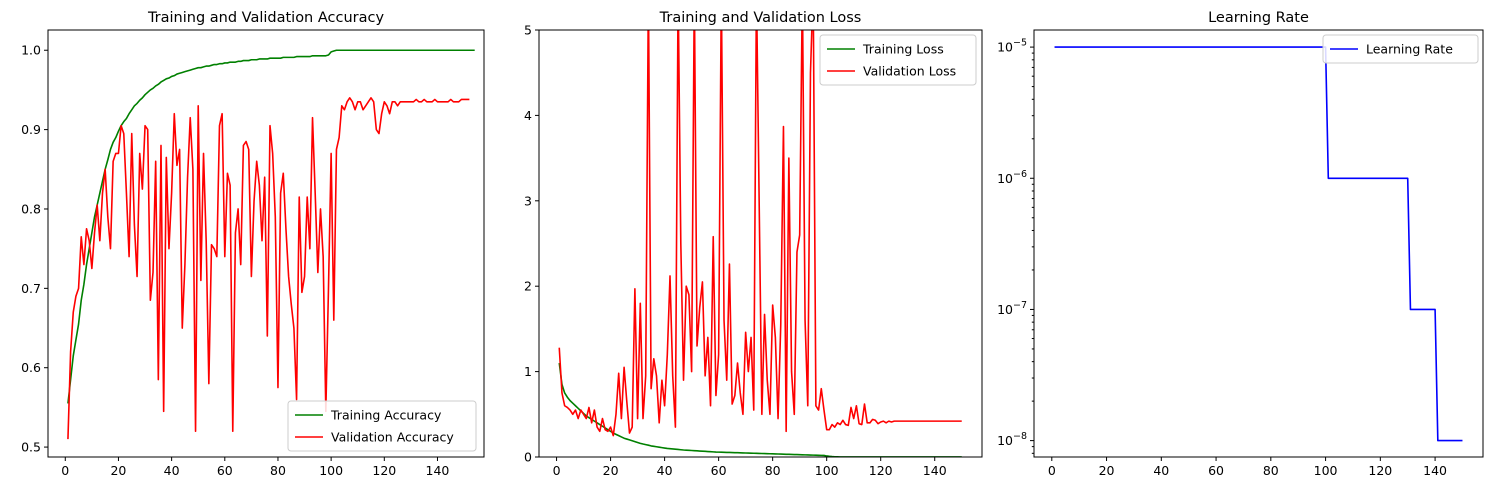  What do you see at coordinates (1258, 18) in the screenshot?
I see `chart-title: Learning Rate` at bounding box center [1258, 18].